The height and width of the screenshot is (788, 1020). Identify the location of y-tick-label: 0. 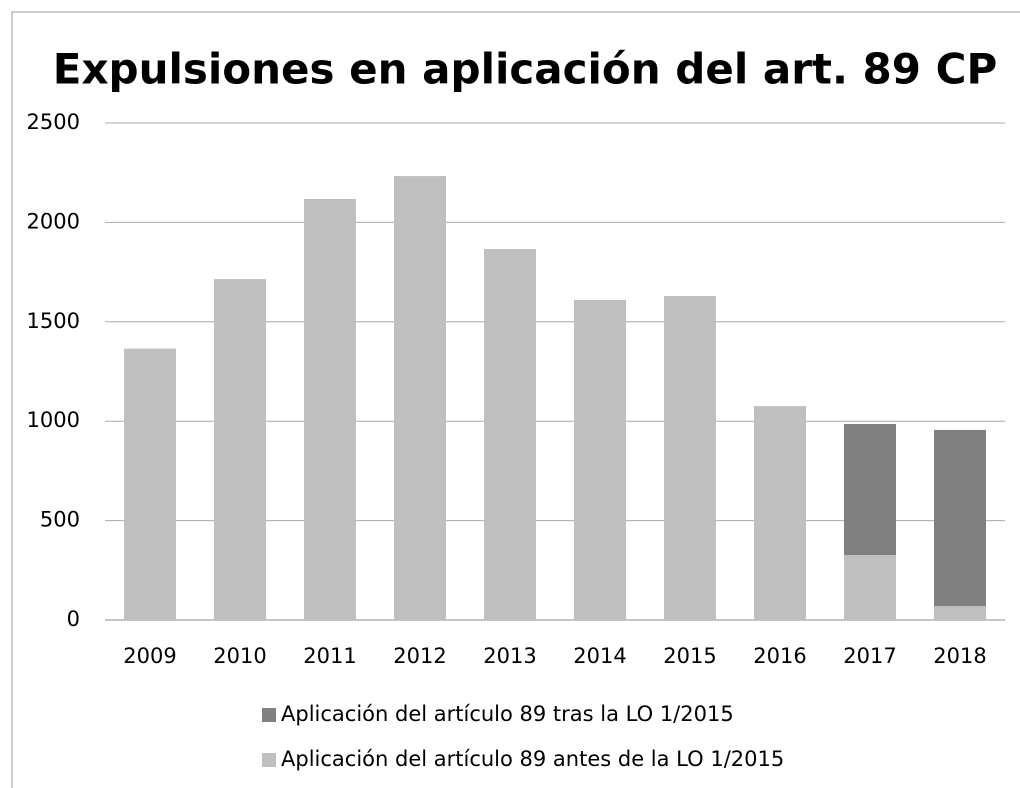
(73, 619).